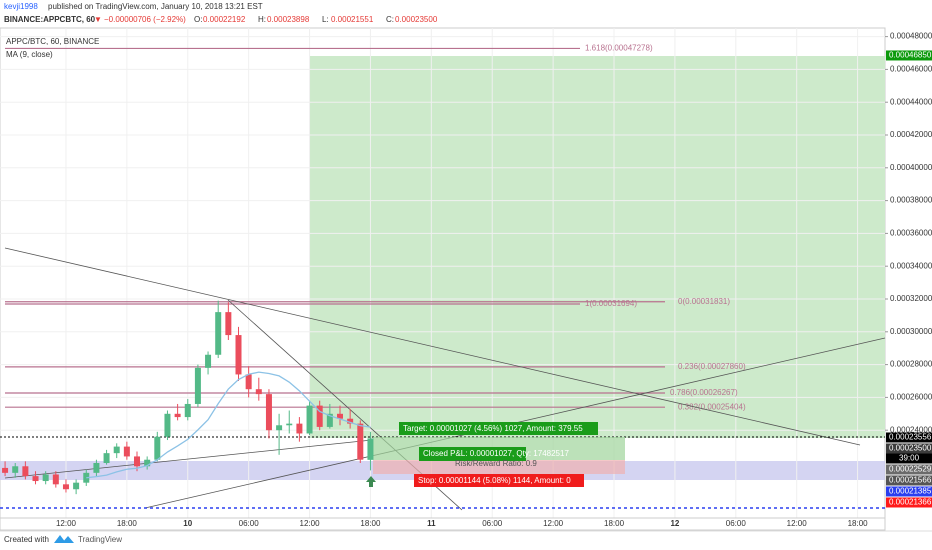 Image resolution: width=932 pixels, height=550 pixels. I want to click on arrow: ▼, so click(98, 19).